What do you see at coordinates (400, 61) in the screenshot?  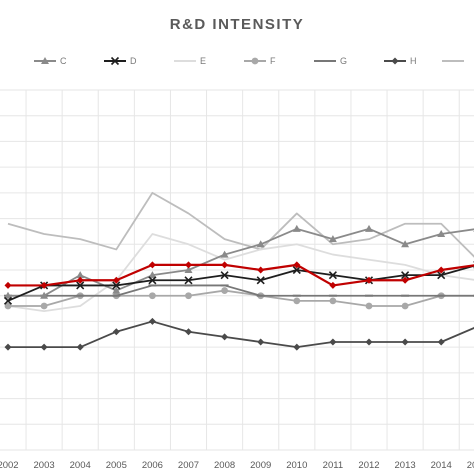 I see `legend-item: H` at bounding box center [400, 61].